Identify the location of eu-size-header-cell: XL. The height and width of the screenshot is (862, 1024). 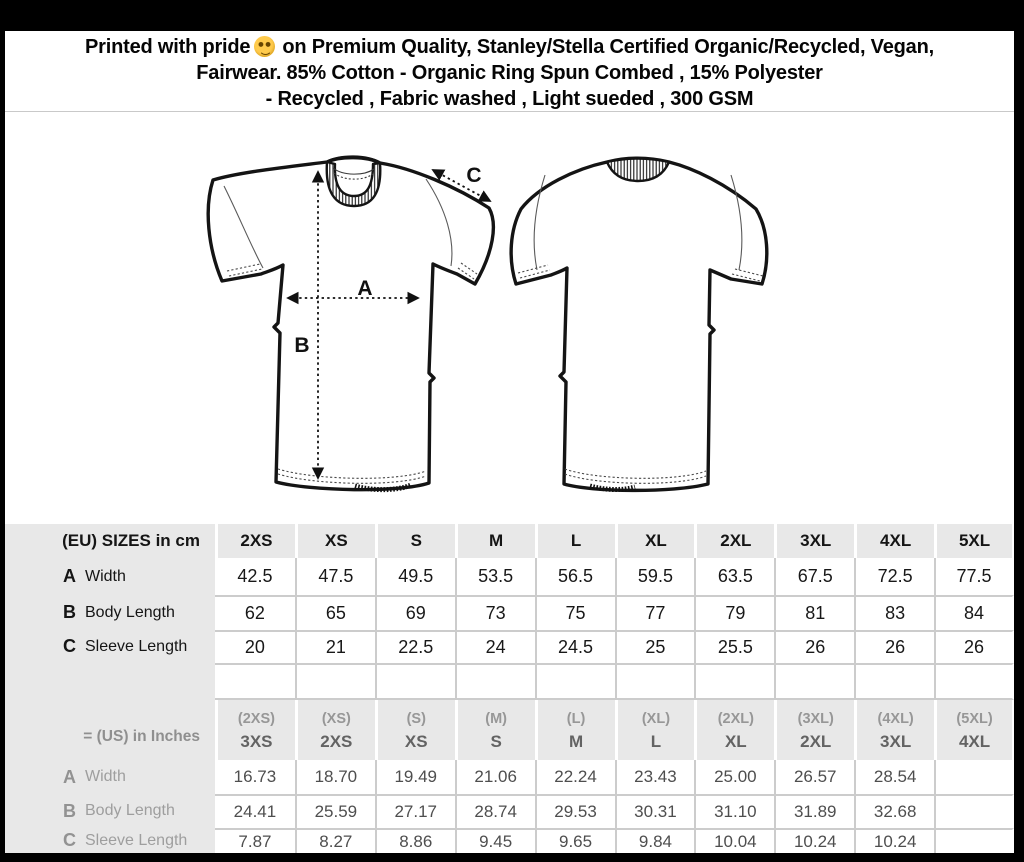
(654, 541).